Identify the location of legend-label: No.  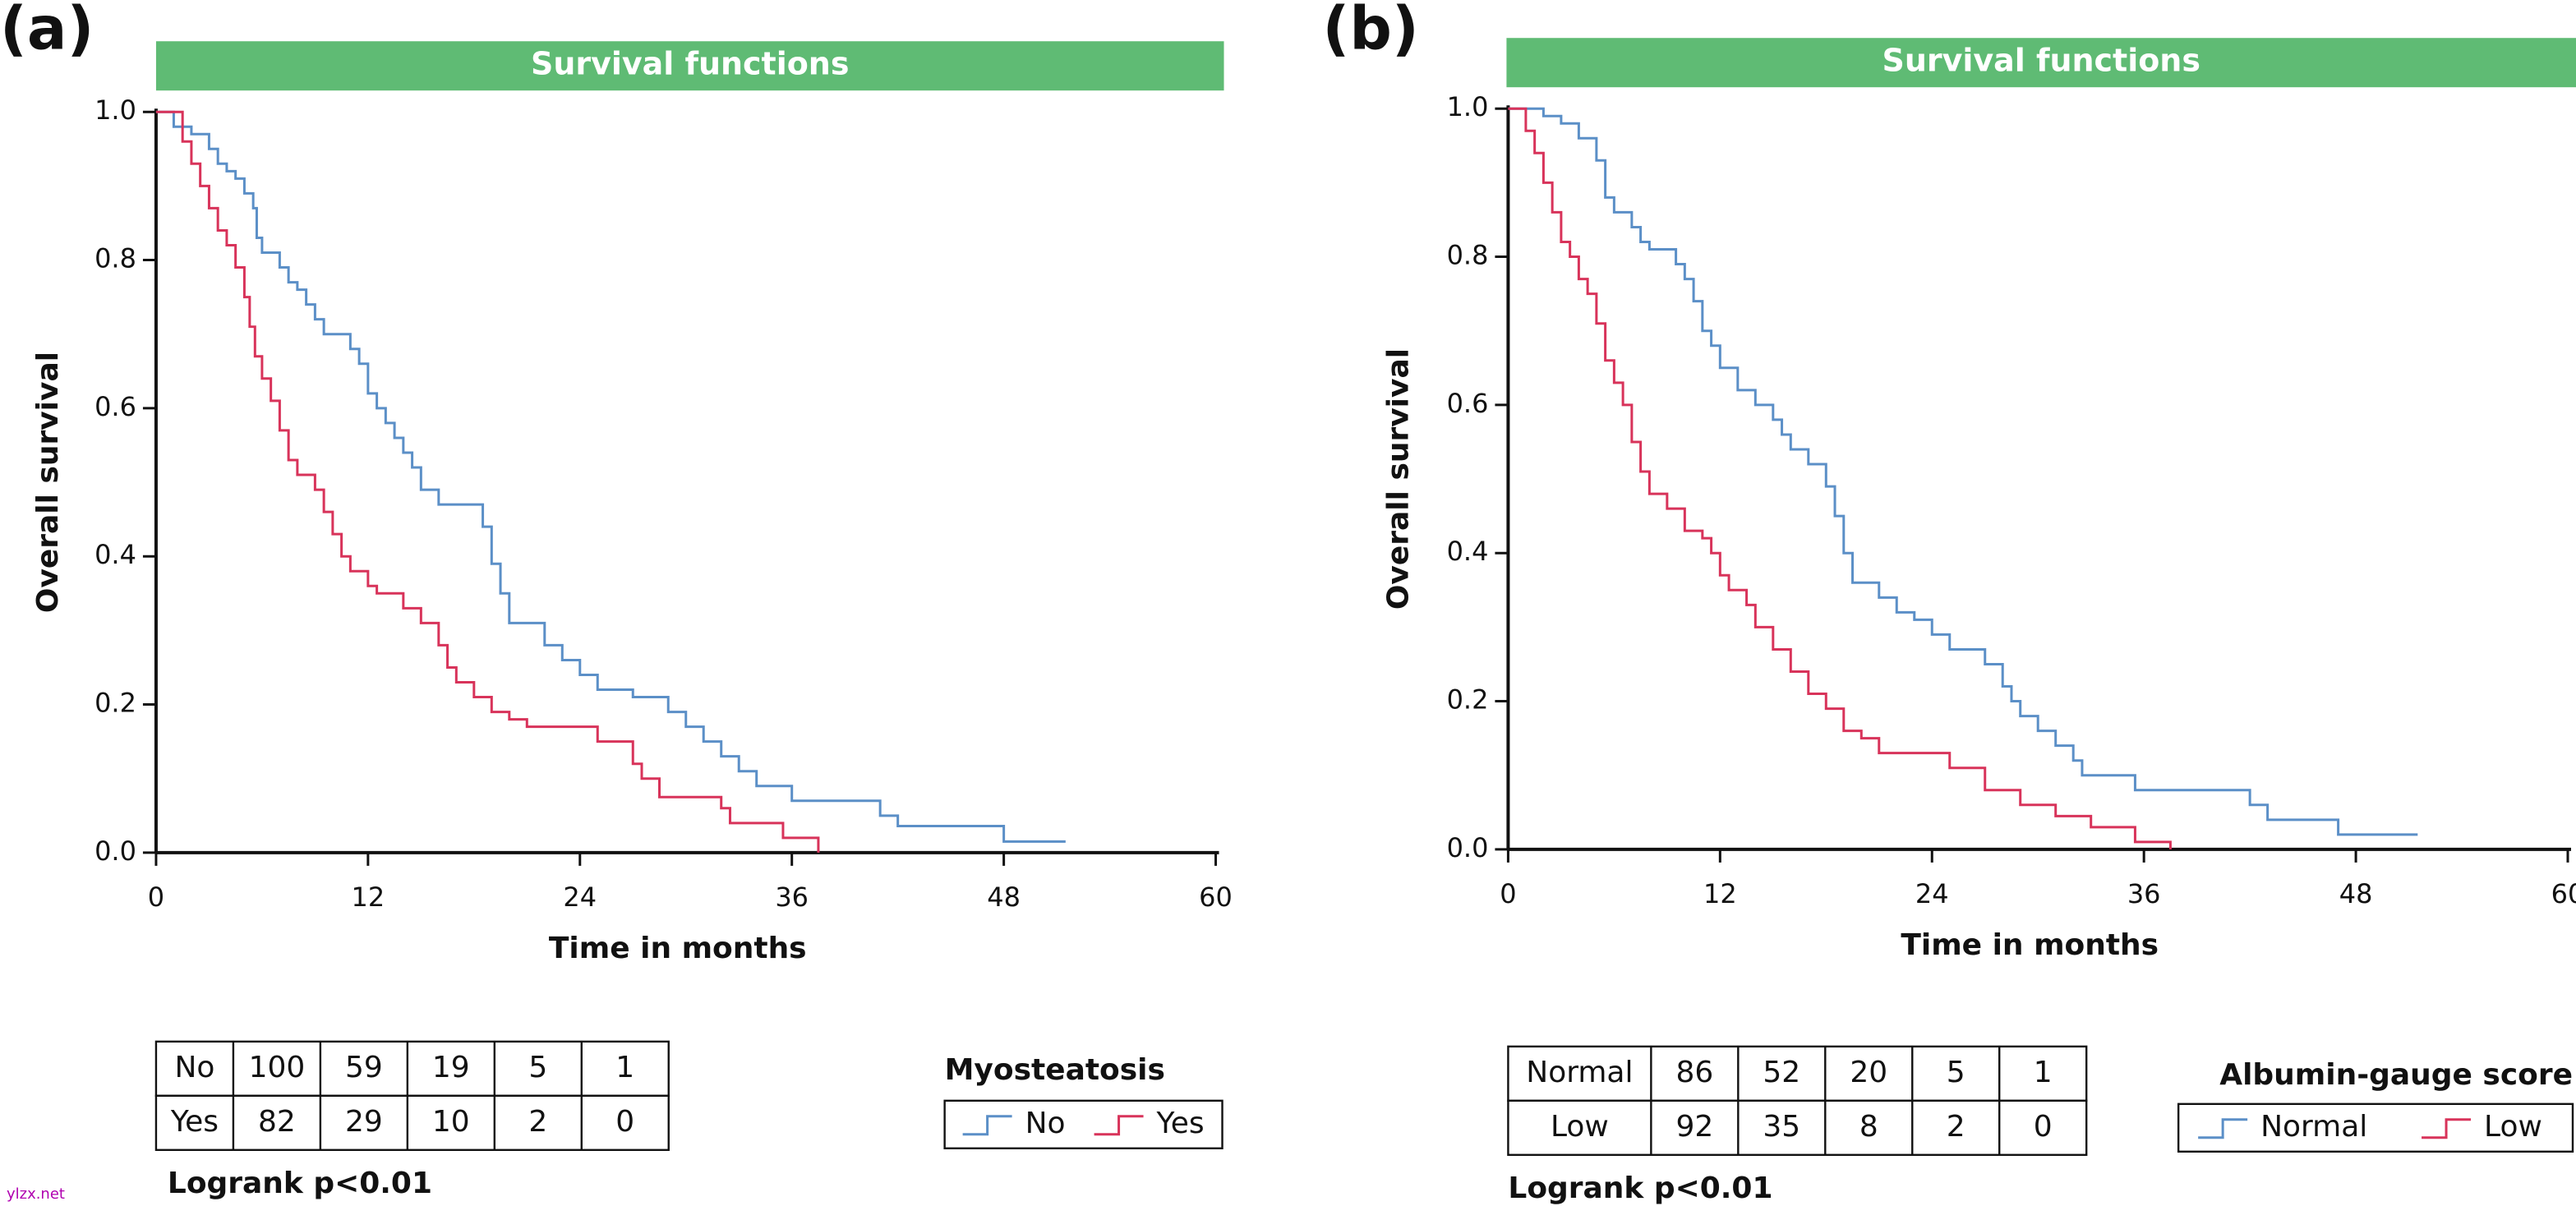
(1045, 1123).